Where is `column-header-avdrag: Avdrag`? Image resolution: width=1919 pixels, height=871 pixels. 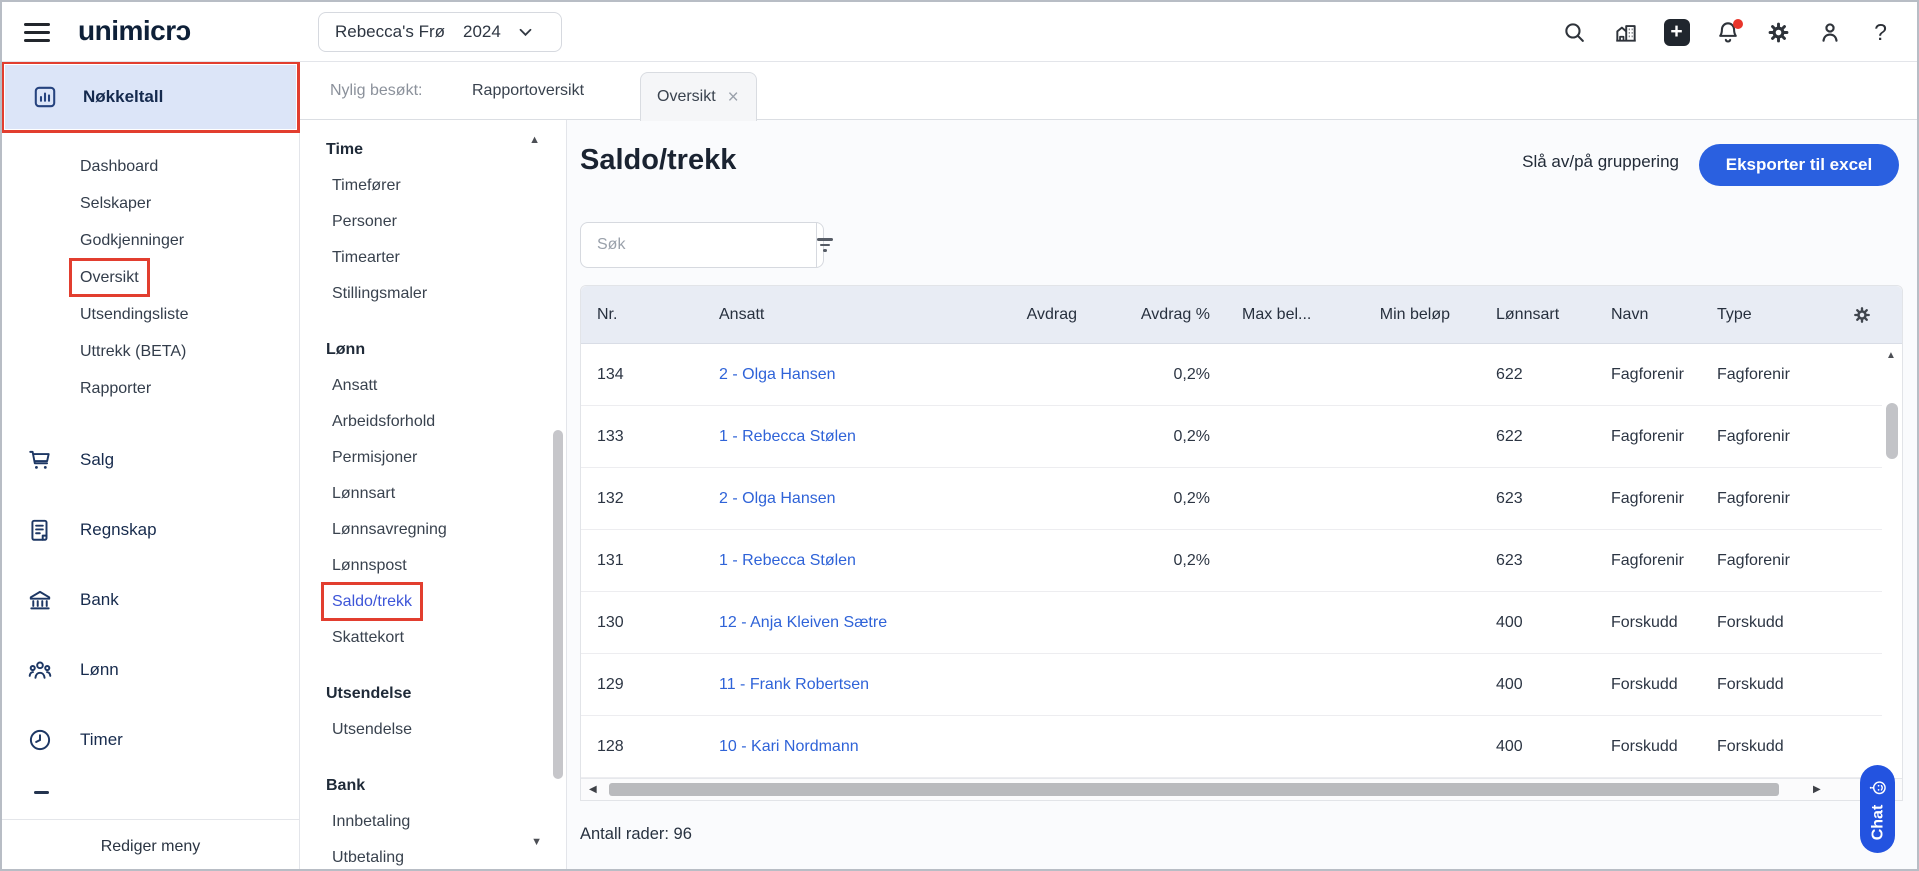 column-header-avdrag: Avdrag is located at coordinates (1051, 314).